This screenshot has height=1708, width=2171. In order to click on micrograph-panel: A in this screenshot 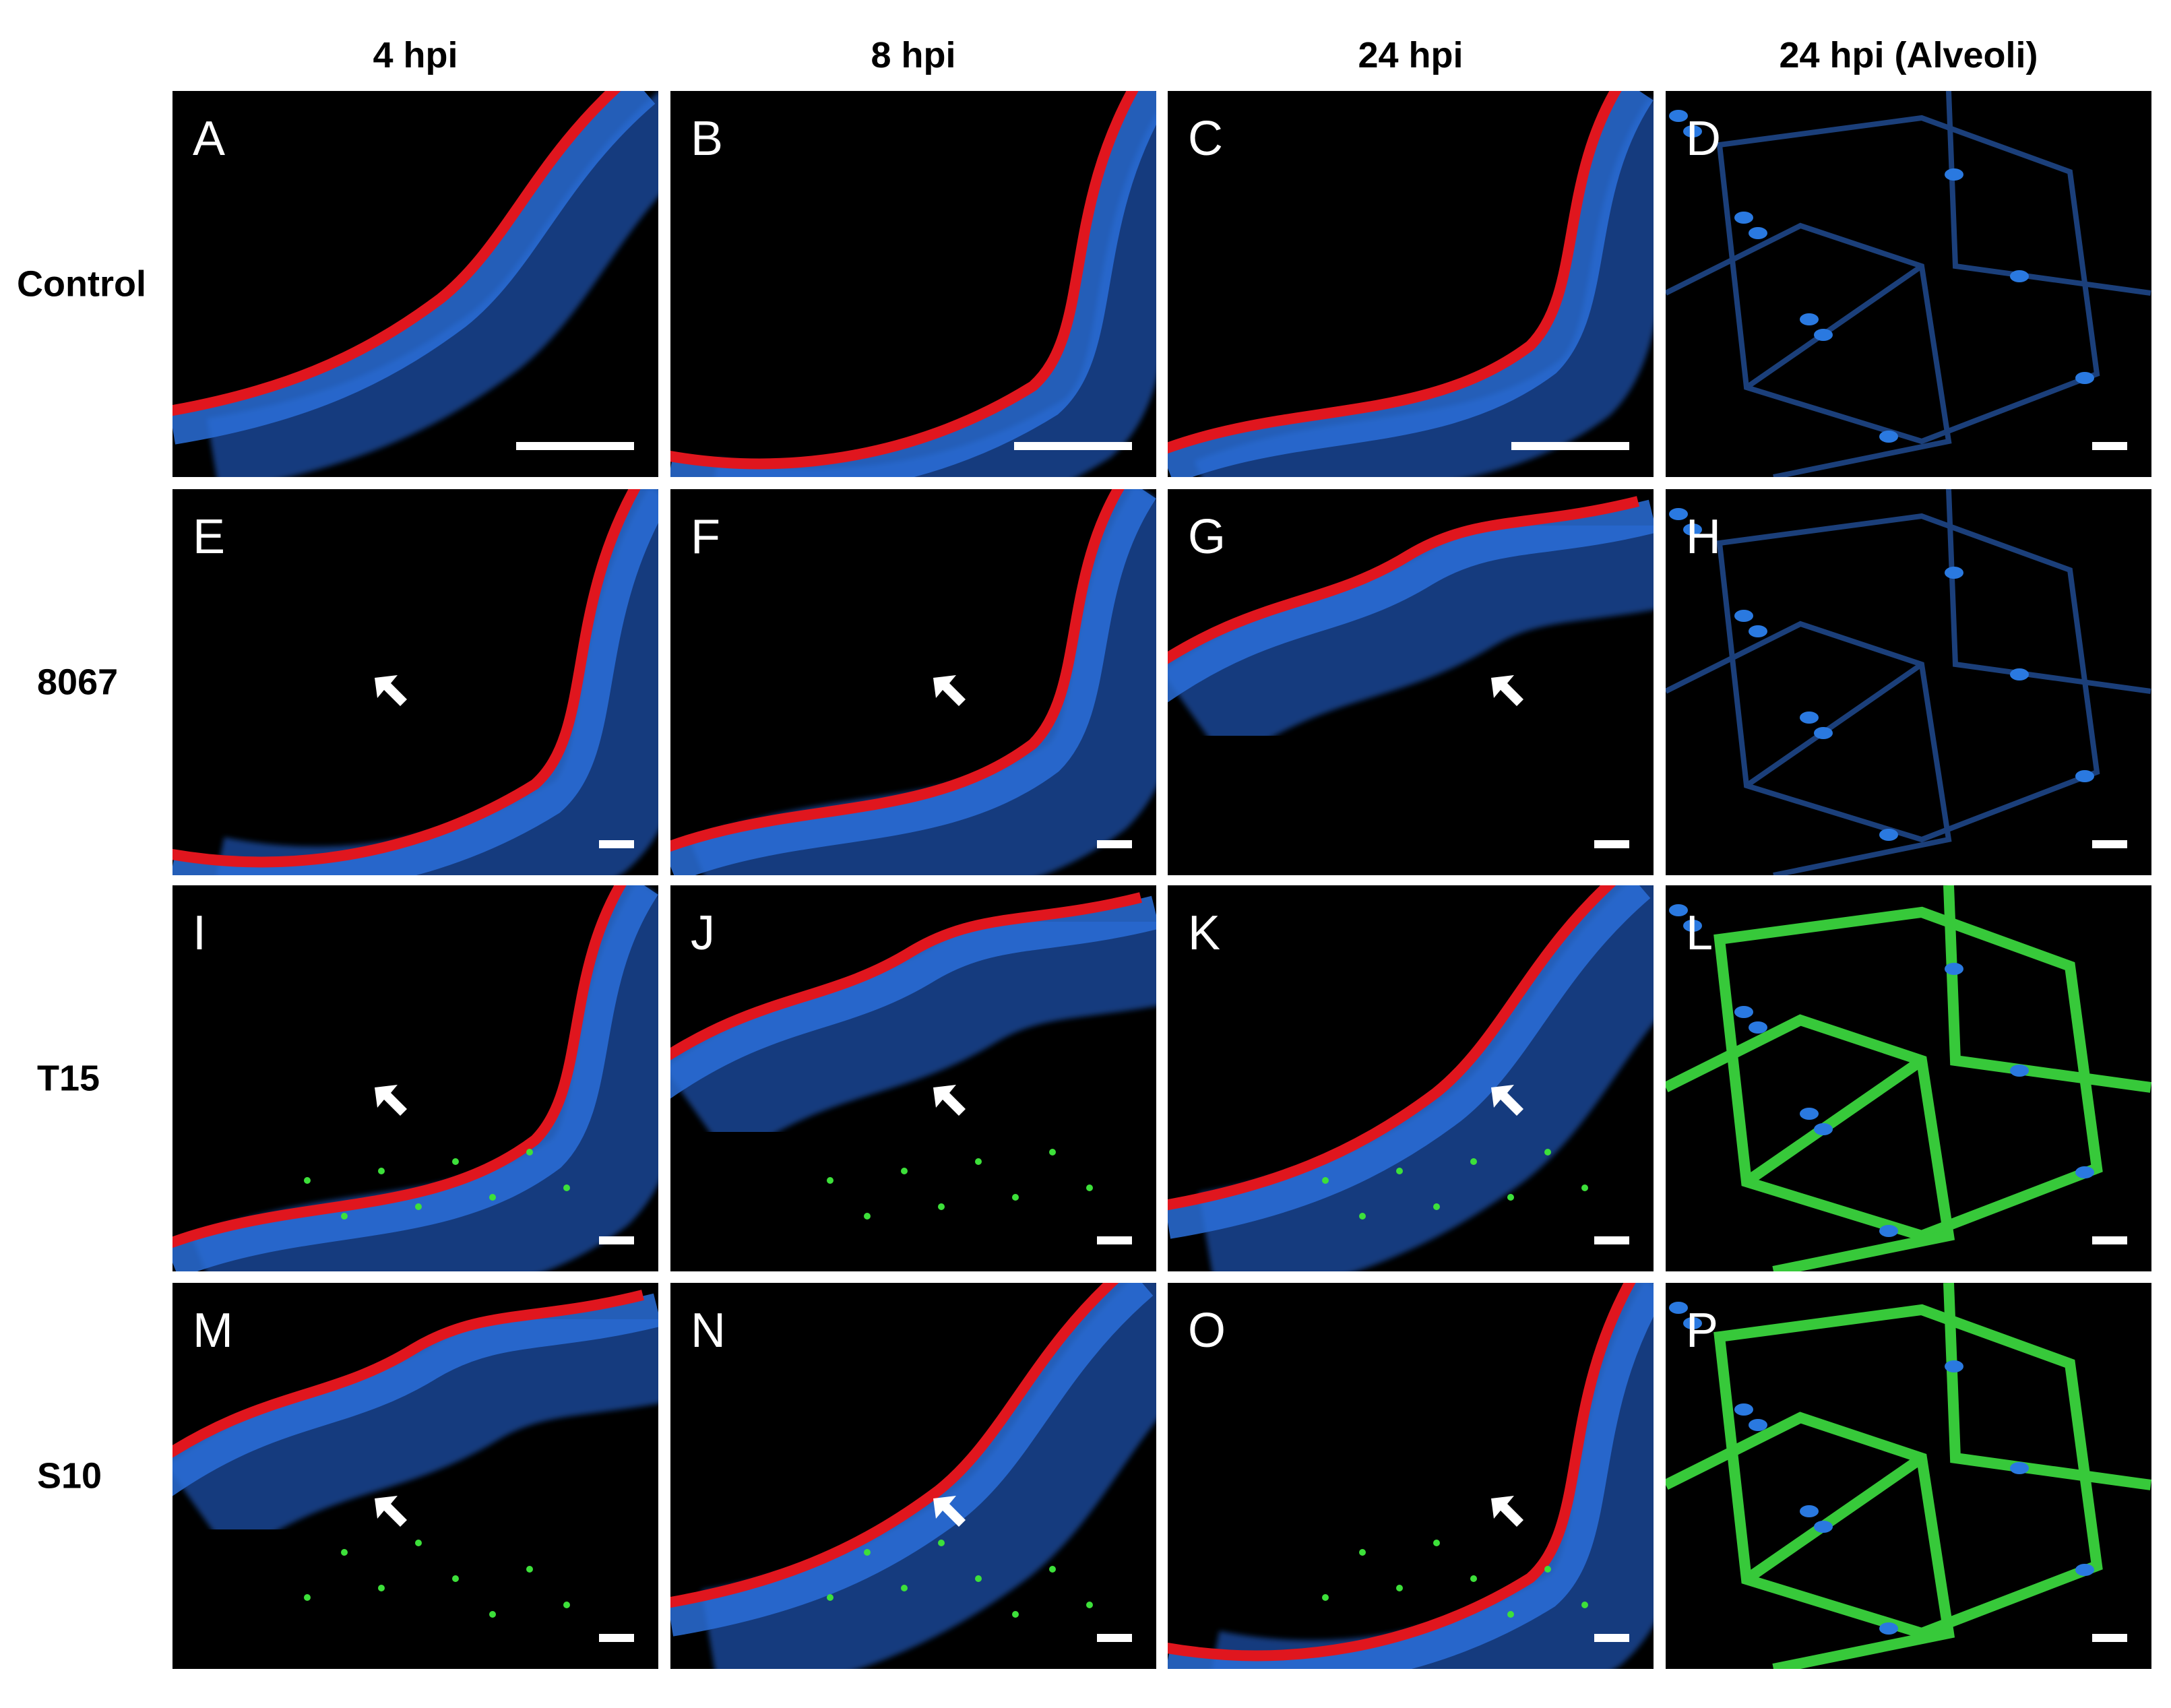, I will do `click(415, 284)`.